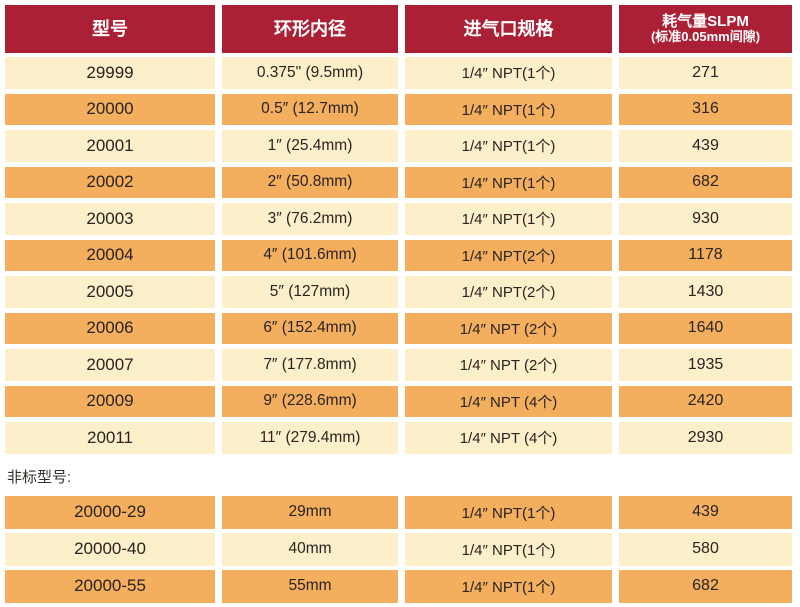  Describe the element at coordinates (705, 365) in the screenshot. I see `cell-consumption: 1935` at that location.